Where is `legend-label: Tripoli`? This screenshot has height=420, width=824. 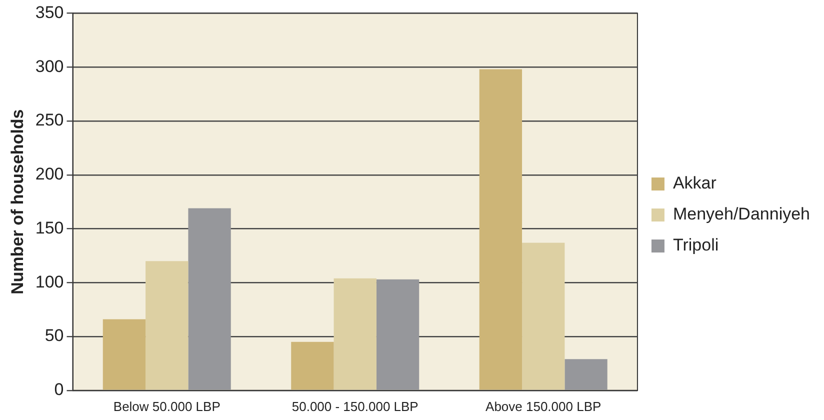
legend-label: Tripoli is located at coordinates (695, 245).